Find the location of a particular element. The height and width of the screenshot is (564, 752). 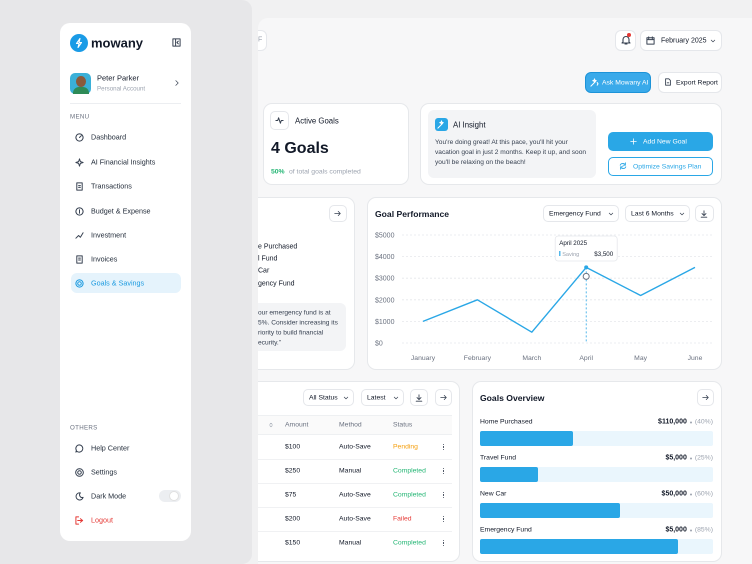

goal-list-item: gency Fund is located at coordinates (276, 284).